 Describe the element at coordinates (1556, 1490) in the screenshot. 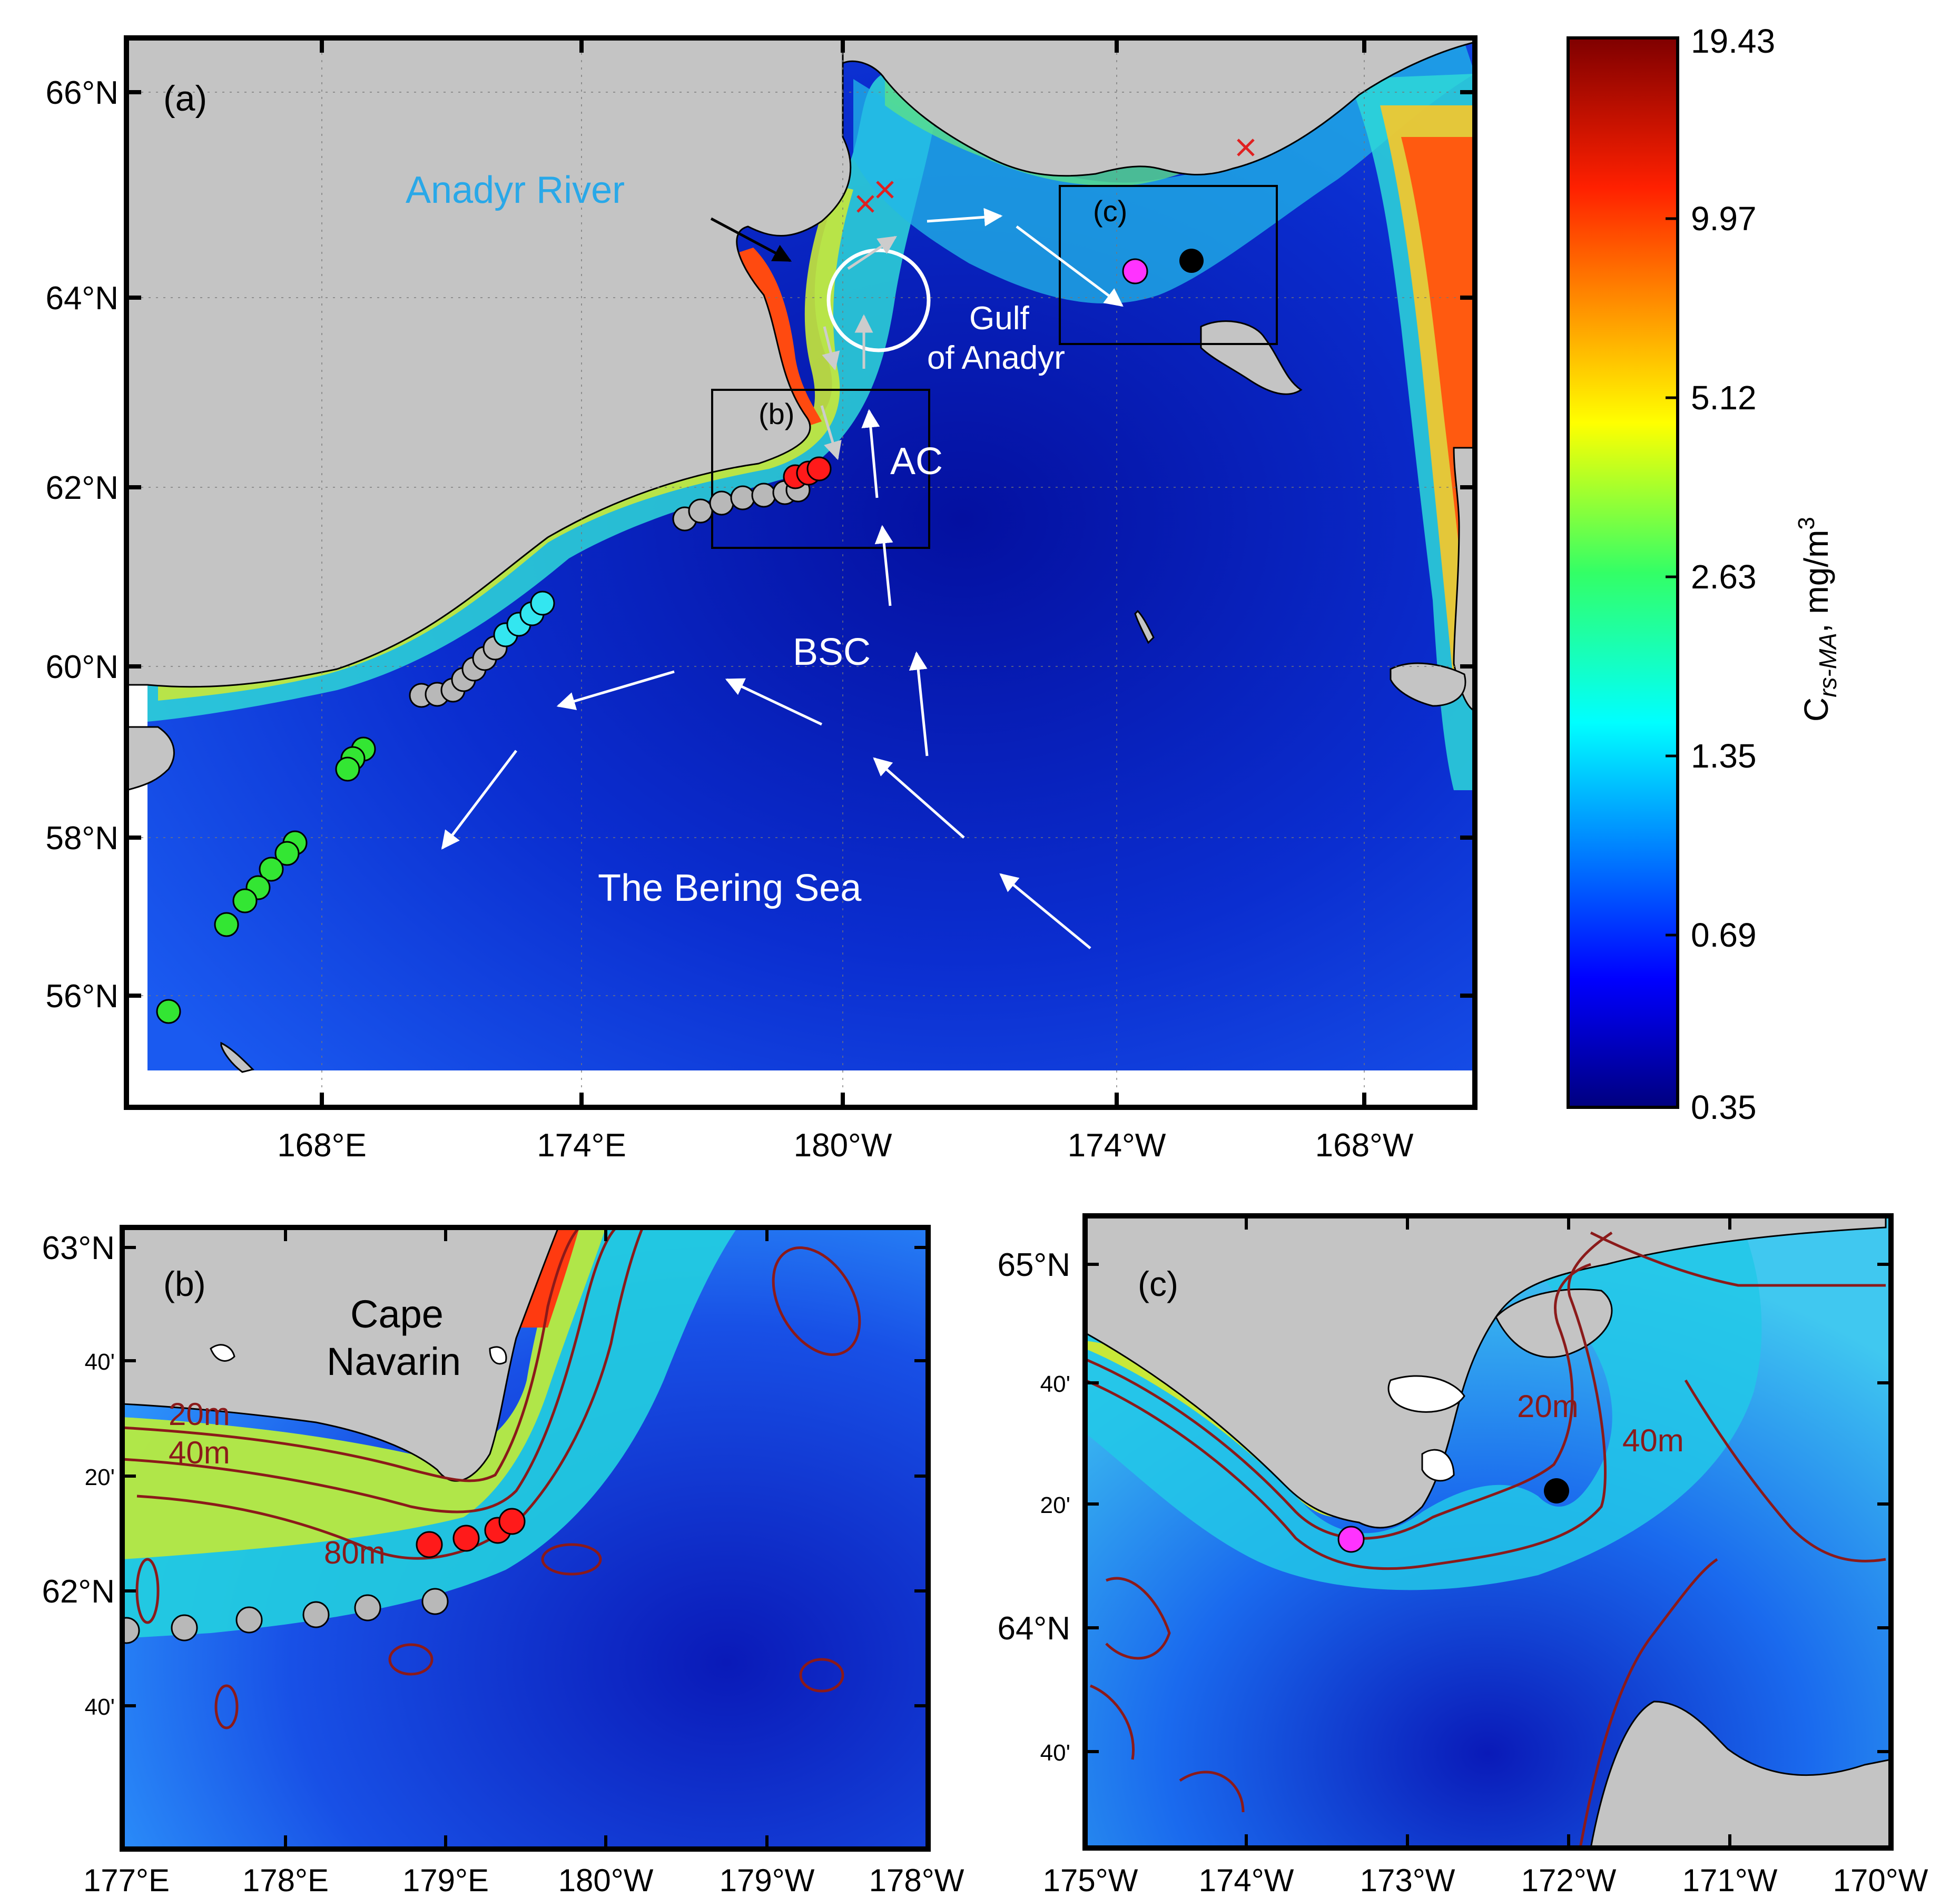

I see `station-black-c` at that location.